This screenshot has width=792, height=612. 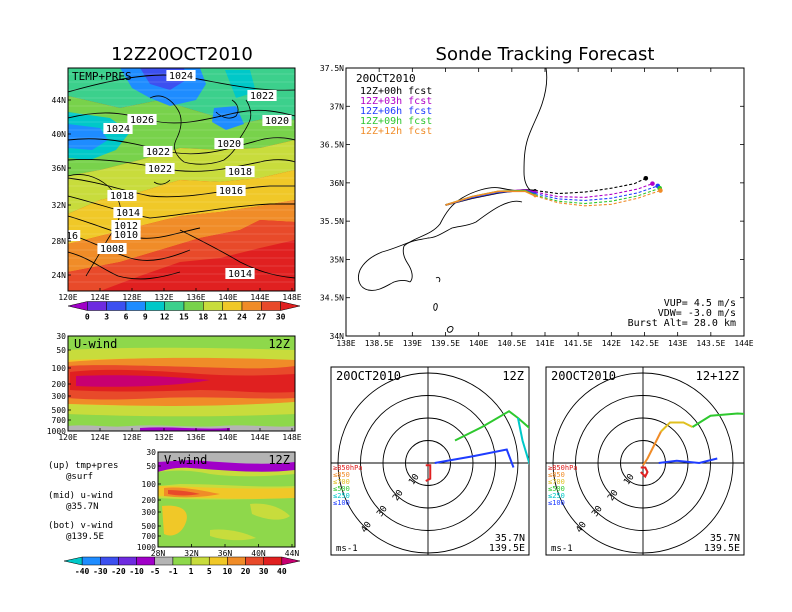 I want to click on tracking-title: Sonde Tracking Forecast, so click(x=545, y=54).